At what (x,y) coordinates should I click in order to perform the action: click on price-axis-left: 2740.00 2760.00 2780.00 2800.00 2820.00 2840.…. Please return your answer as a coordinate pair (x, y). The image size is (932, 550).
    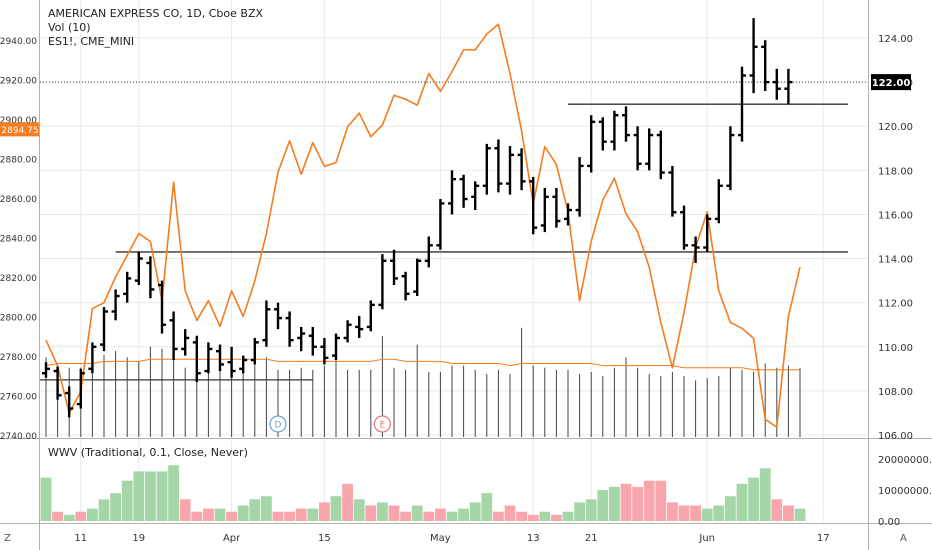
    Looking at the image, I should click on (18, 239).